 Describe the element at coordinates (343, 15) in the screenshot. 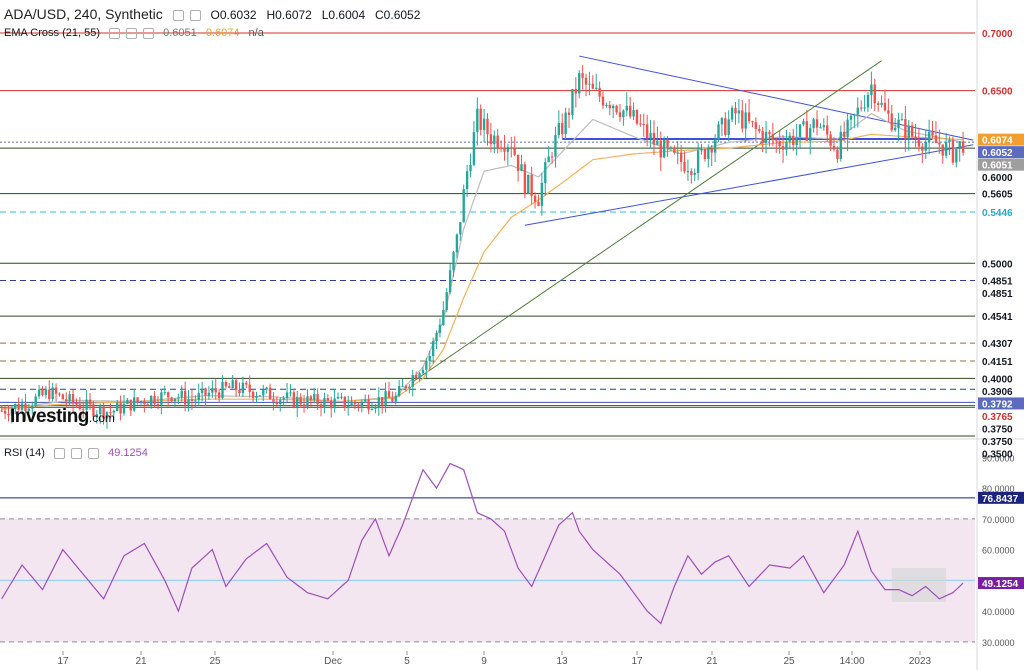

I see `low-value: L0.6004` at that location.